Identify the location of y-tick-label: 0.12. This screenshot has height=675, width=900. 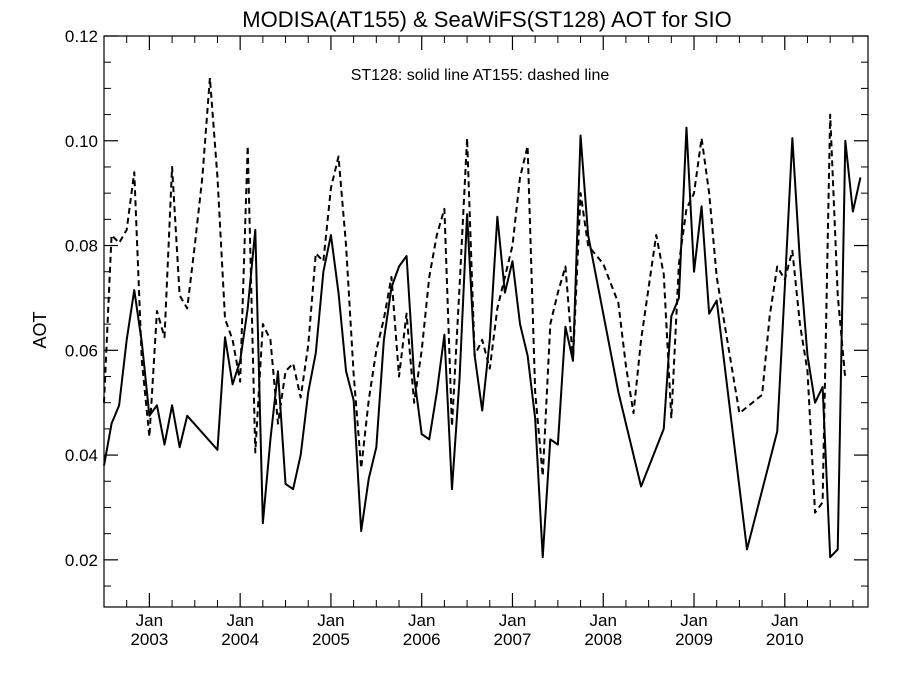
(81, 36).